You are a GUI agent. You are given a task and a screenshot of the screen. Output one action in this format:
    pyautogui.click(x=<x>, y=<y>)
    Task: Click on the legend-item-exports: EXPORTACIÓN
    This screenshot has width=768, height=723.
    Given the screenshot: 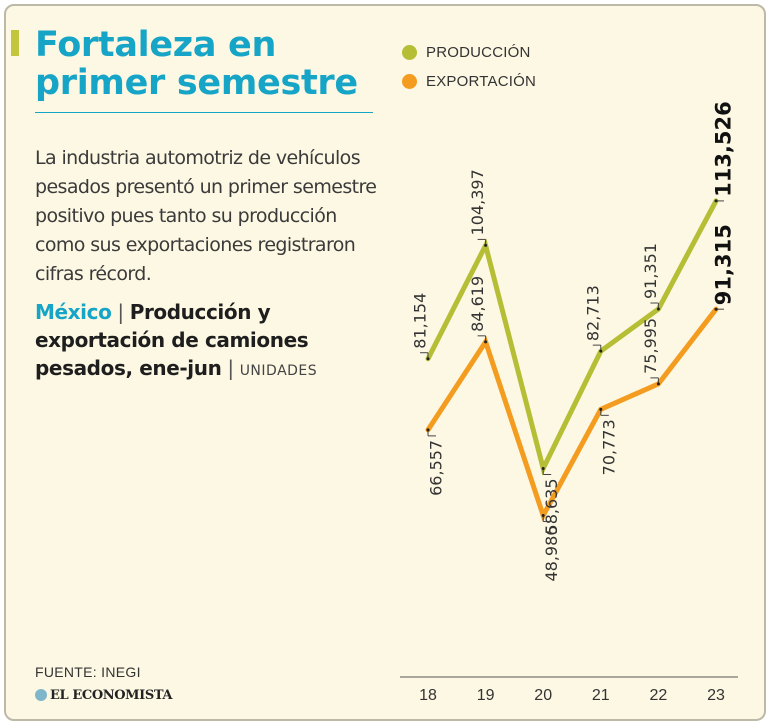 What is the action you would take?
    pyautogui.click(x=469, y=81)
    